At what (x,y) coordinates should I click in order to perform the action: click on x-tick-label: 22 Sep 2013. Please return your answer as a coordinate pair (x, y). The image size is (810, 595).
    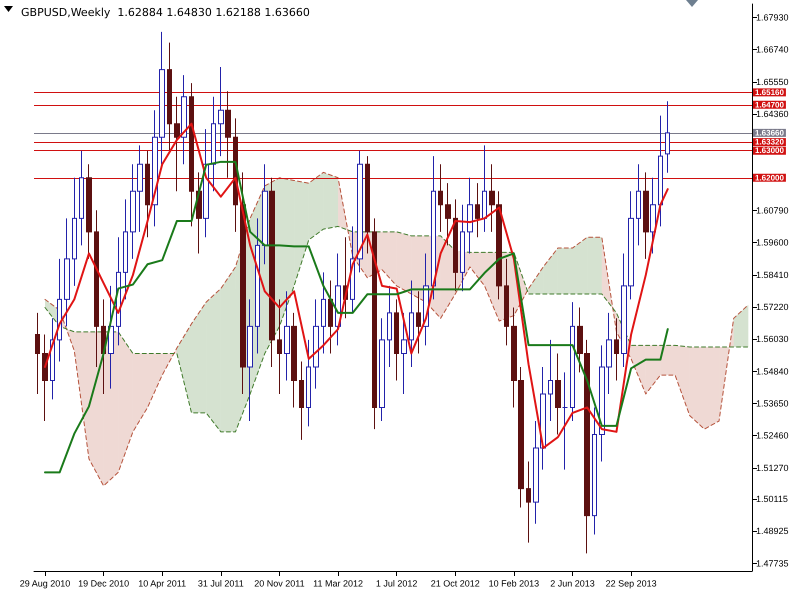
    Looking at the image, I should click on (631, 583).